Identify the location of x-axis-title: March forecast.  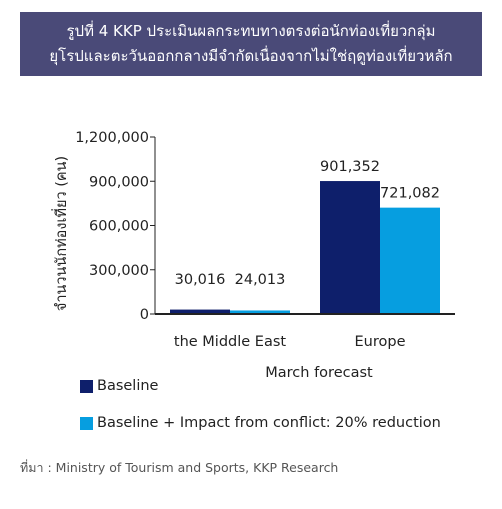
(319, 373).